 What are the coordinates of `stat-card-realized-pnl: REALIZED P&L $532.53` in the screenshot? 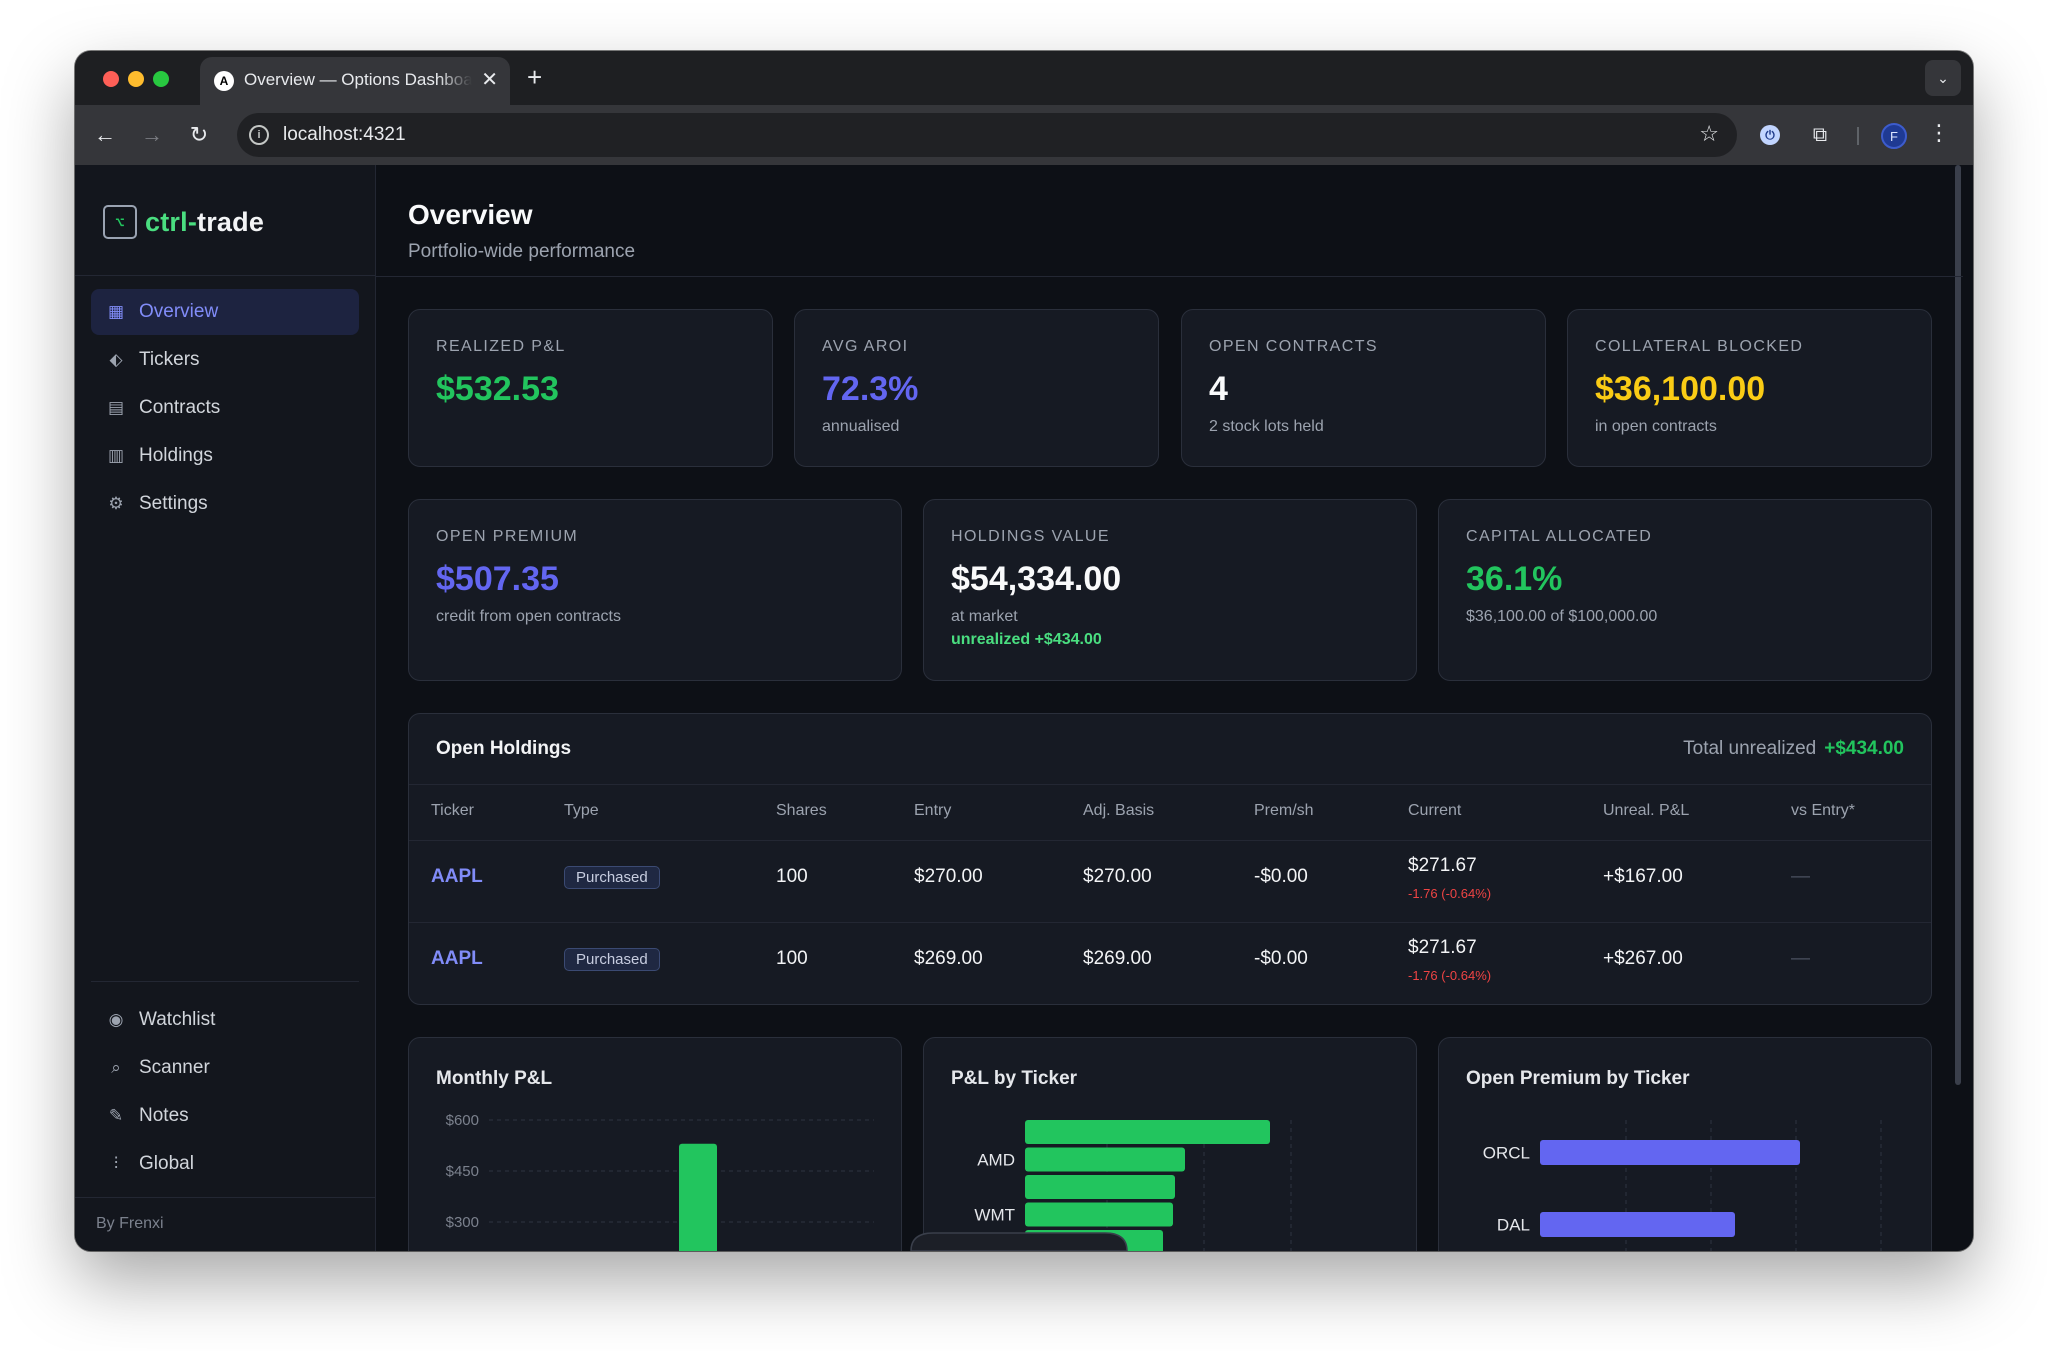 It's located at (590, 388).